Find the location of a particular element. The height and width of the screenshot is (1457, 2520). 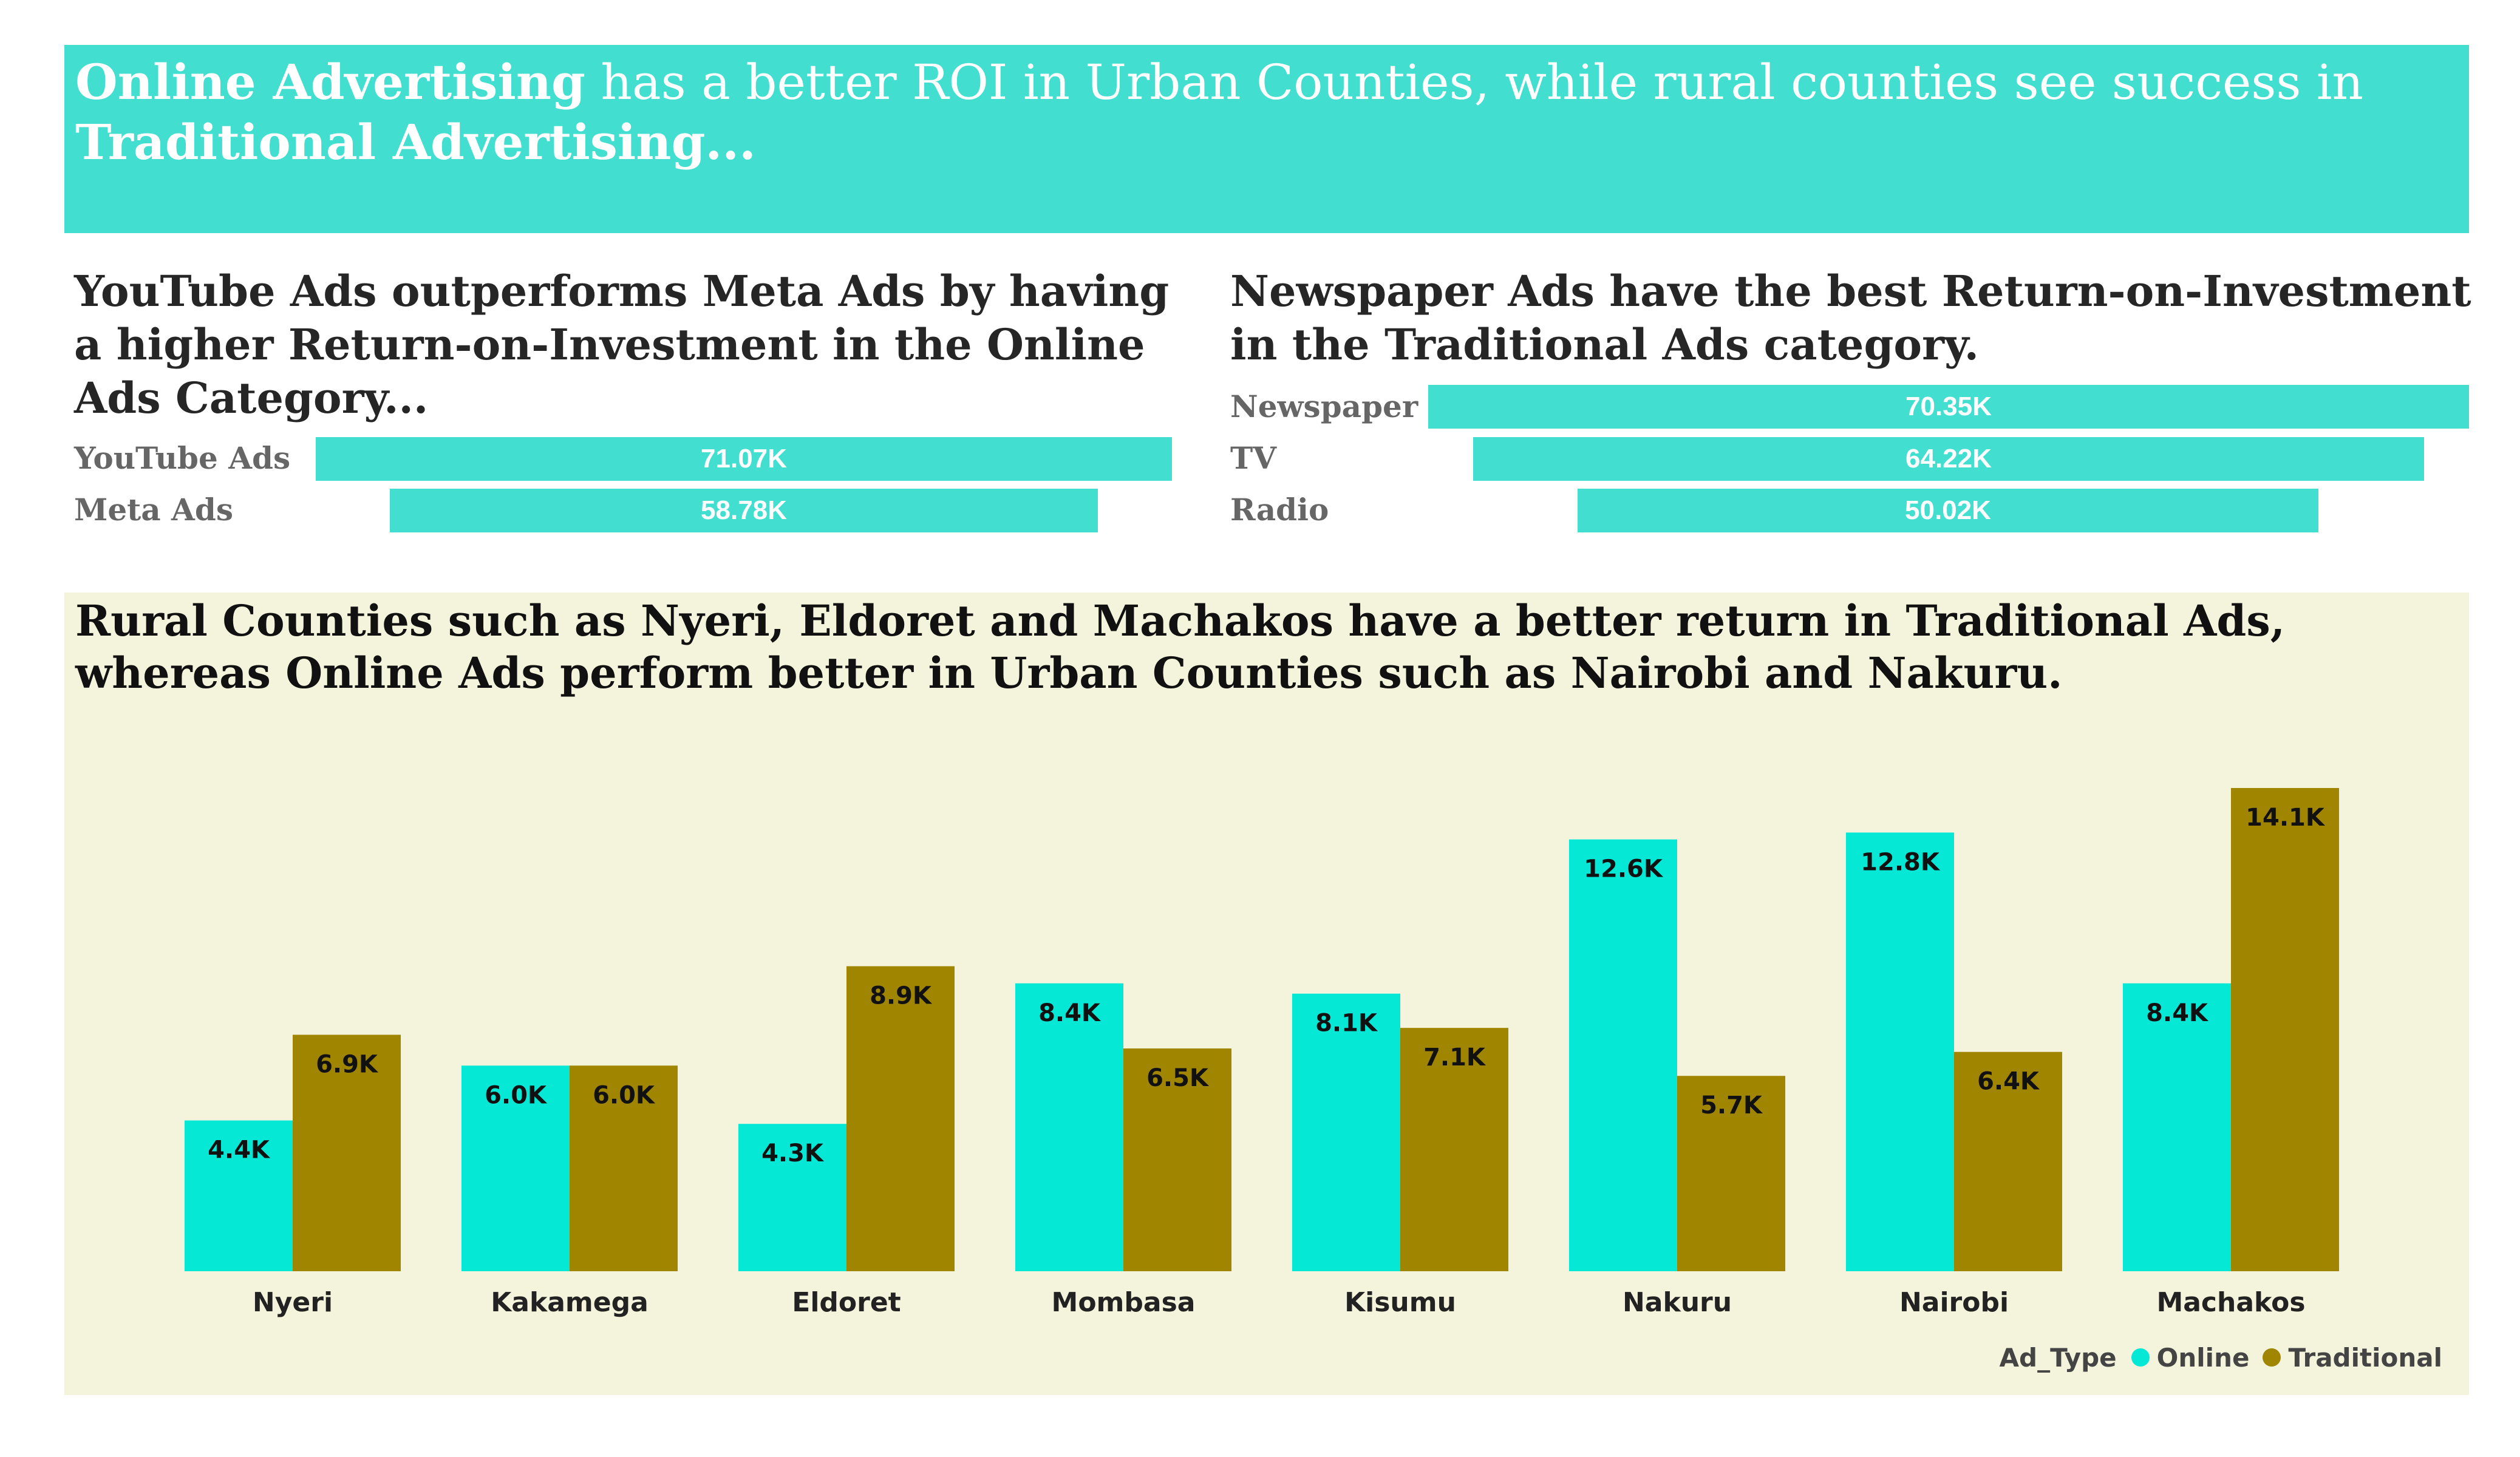

bar-online-kisumu is located at coordinates (1346, 1132).